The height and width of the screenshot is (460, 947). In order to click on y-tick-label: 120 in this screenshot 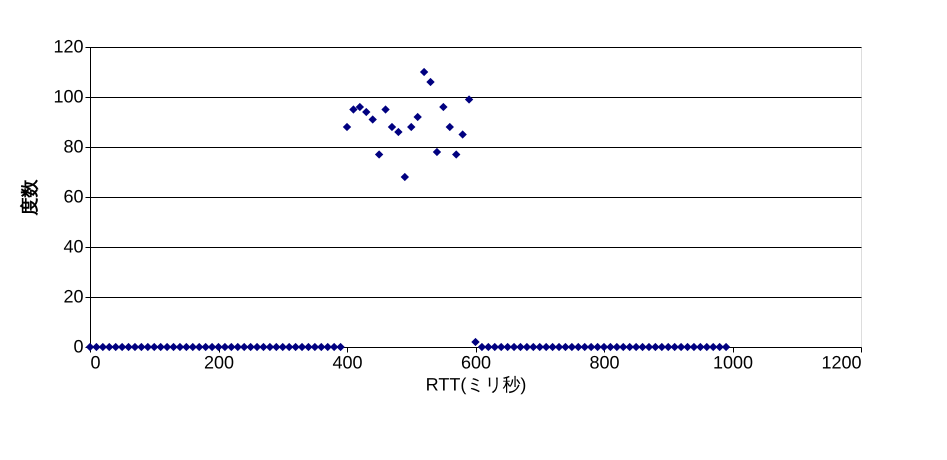, I will do `click(68, 46)`.